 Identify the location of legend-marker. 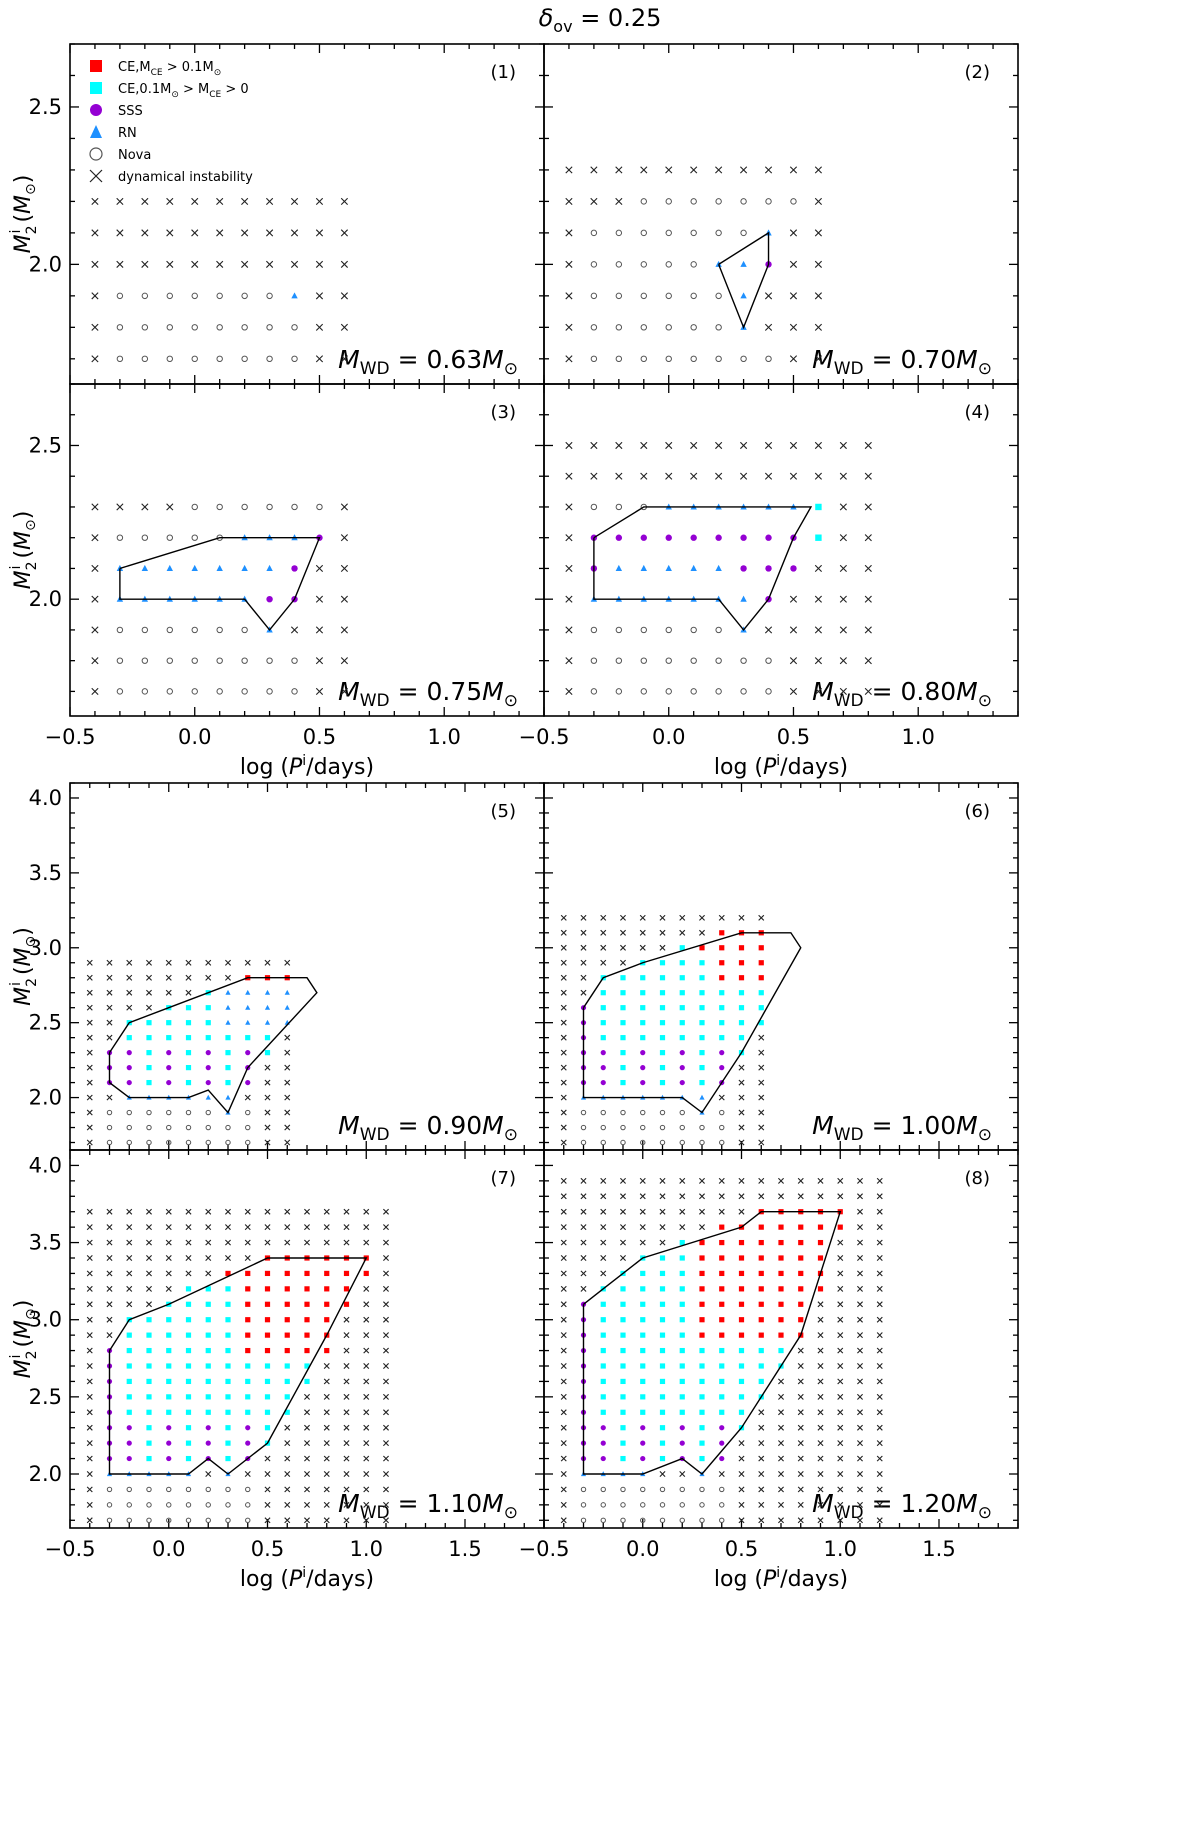
(96, 154).